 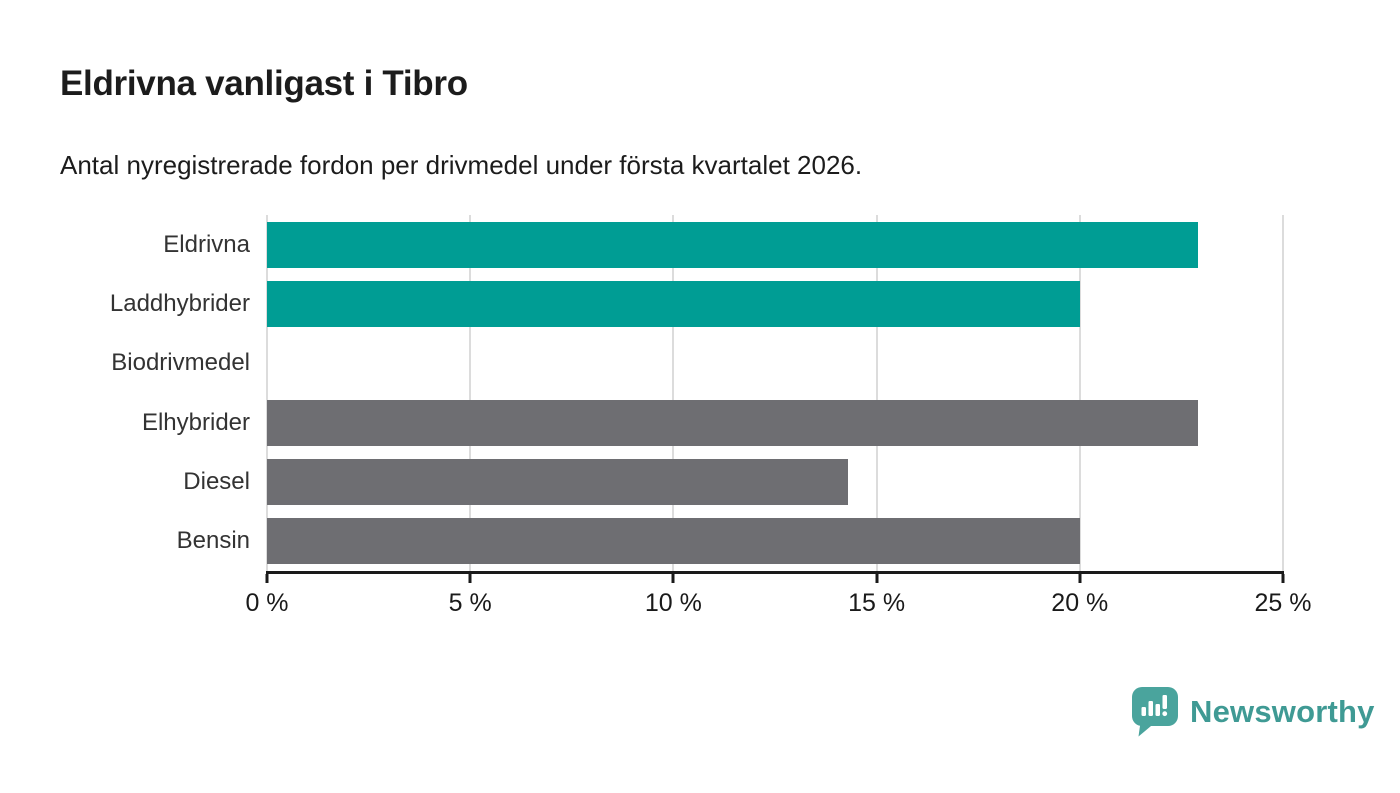 What do you see at coordinates (732, 244) in the screenshot?
I see `bar-eldrivna` at bounding box center [732, 244].